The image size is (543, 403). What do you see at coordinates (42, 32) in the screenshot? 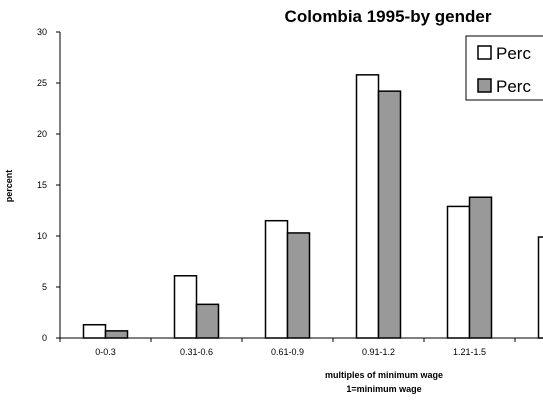
I see `y-tick-label: 30` at bounding box center [42, 32].